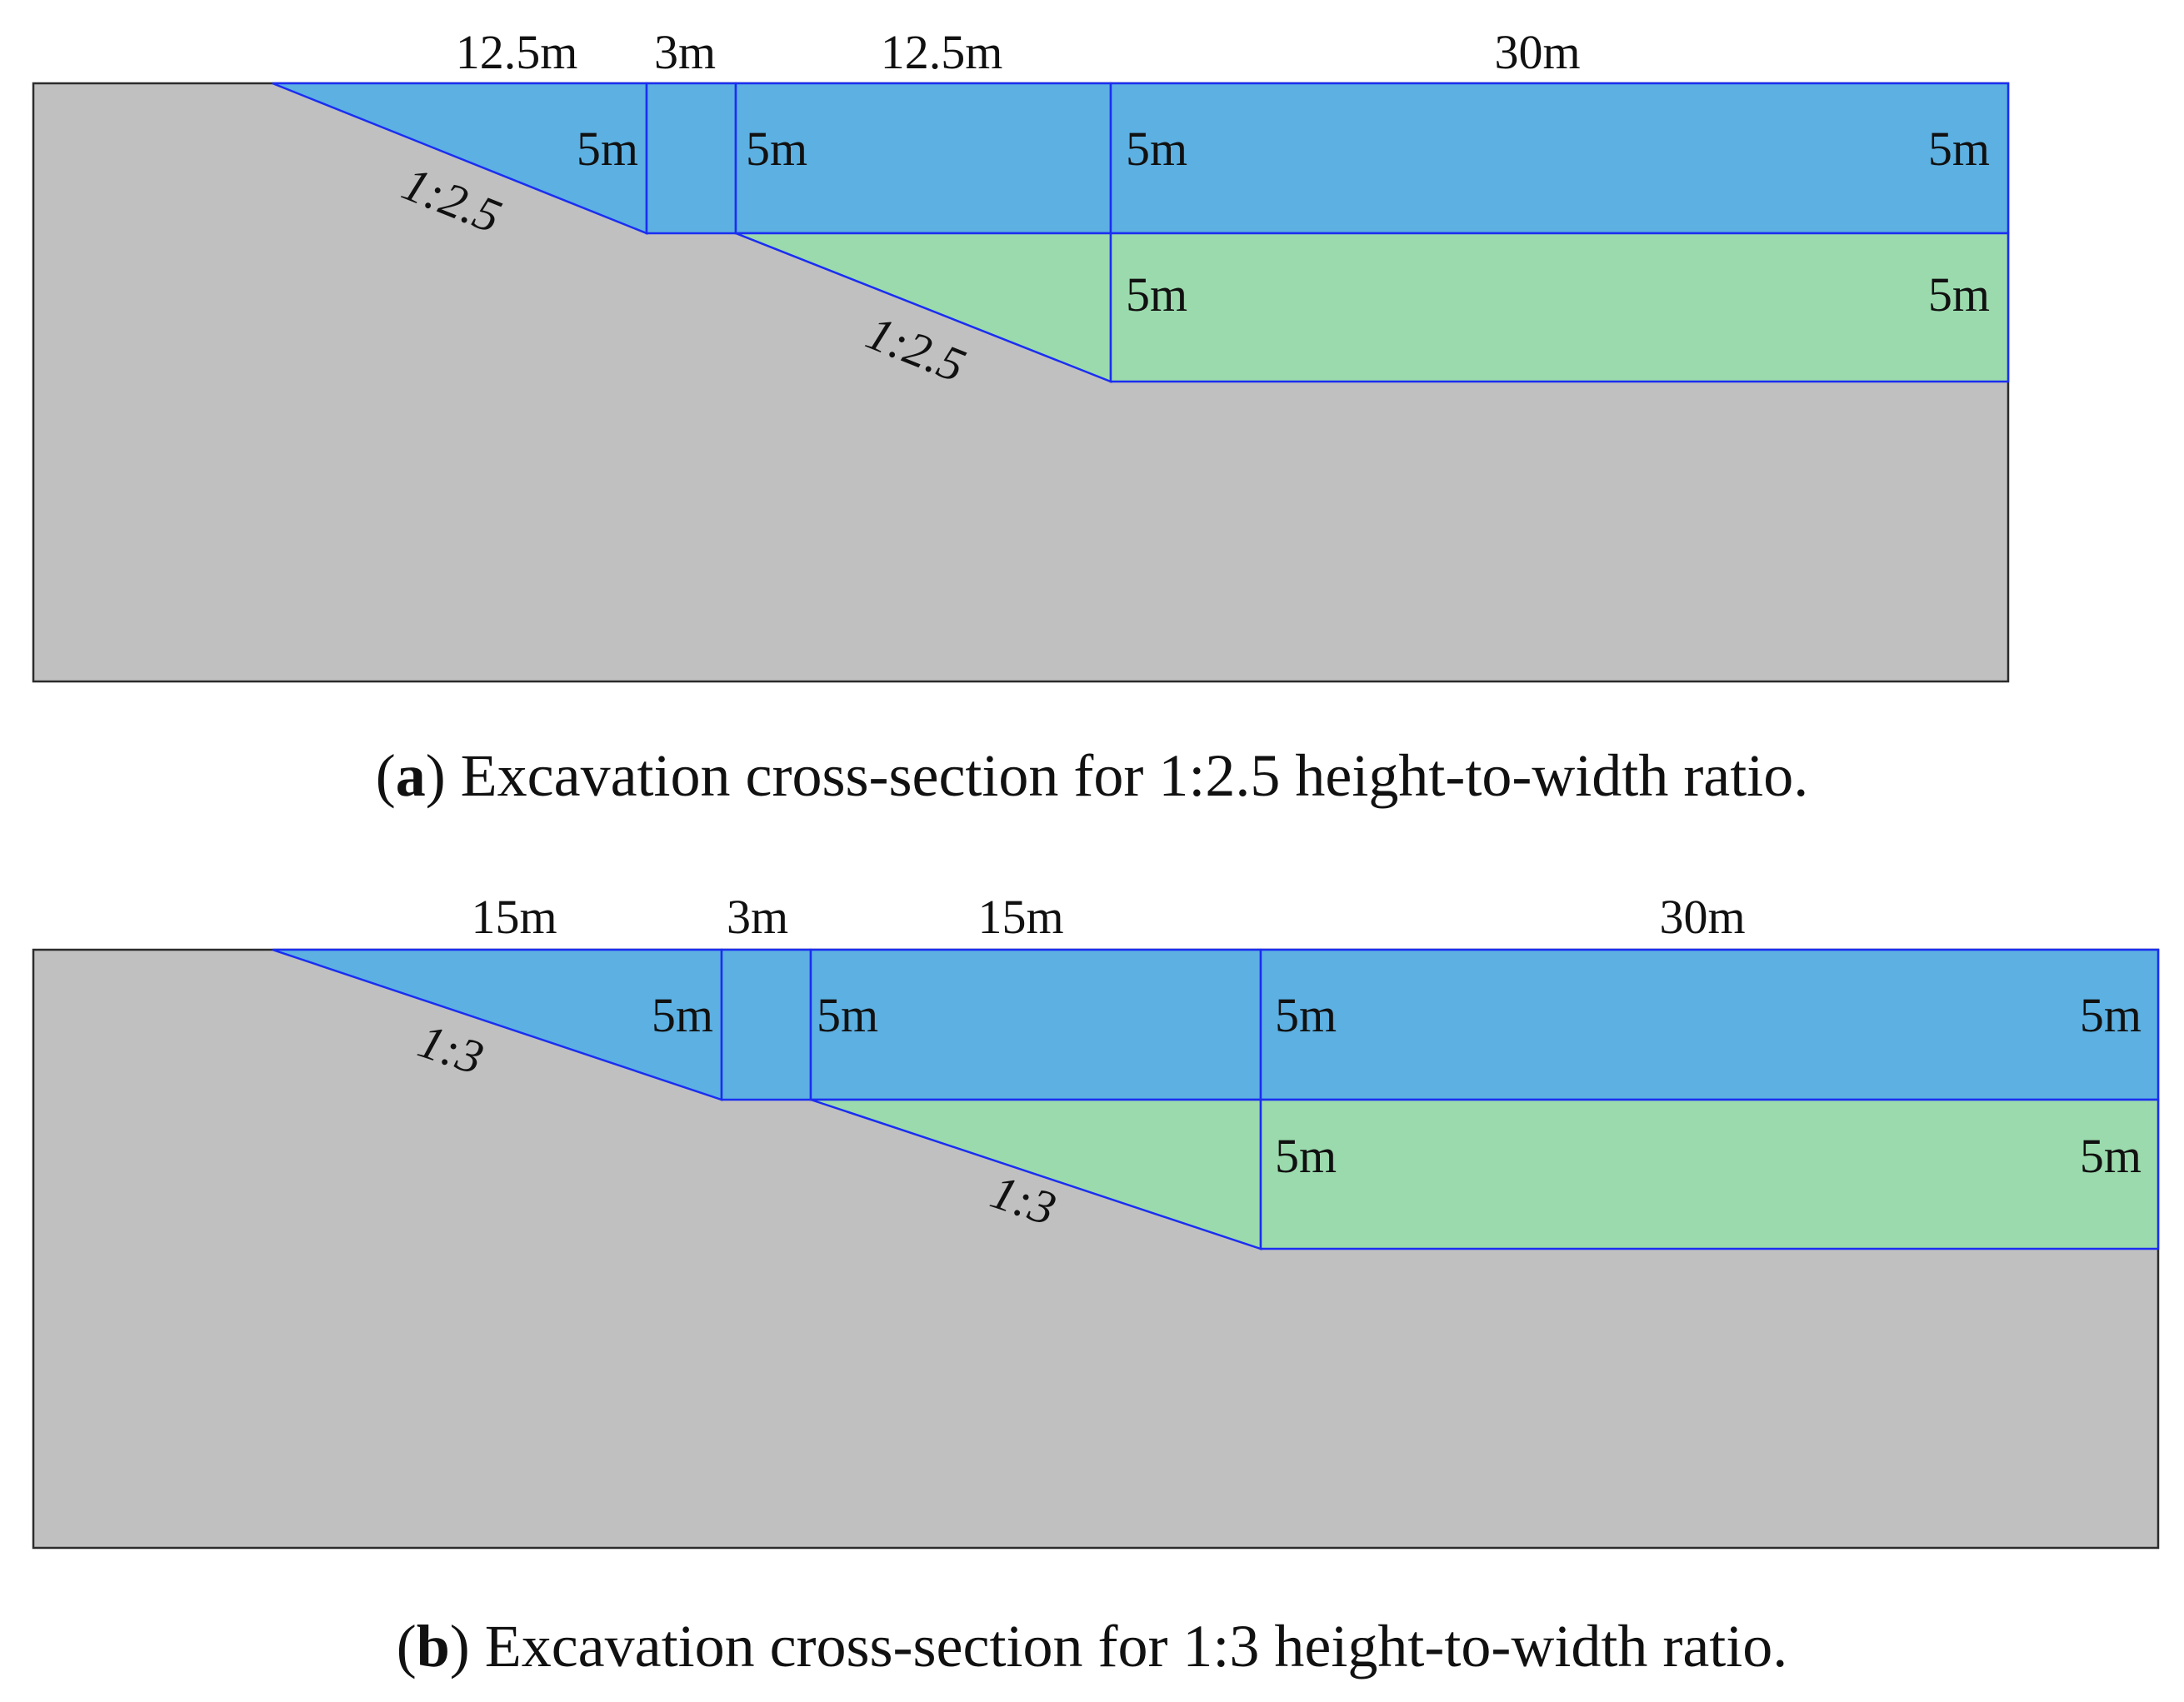  What do you see at coordinates (757, 917) in the screenshot?
I see `top-label-berm-b: 3m` at bounding box center [757, 917].